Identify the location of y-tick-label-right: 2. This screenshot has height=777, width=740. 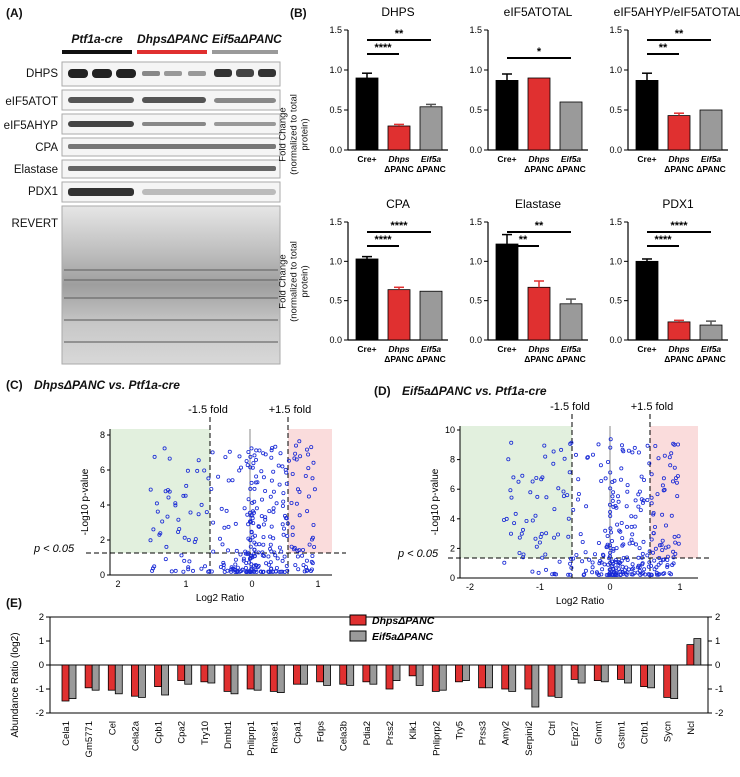
(717, 617).